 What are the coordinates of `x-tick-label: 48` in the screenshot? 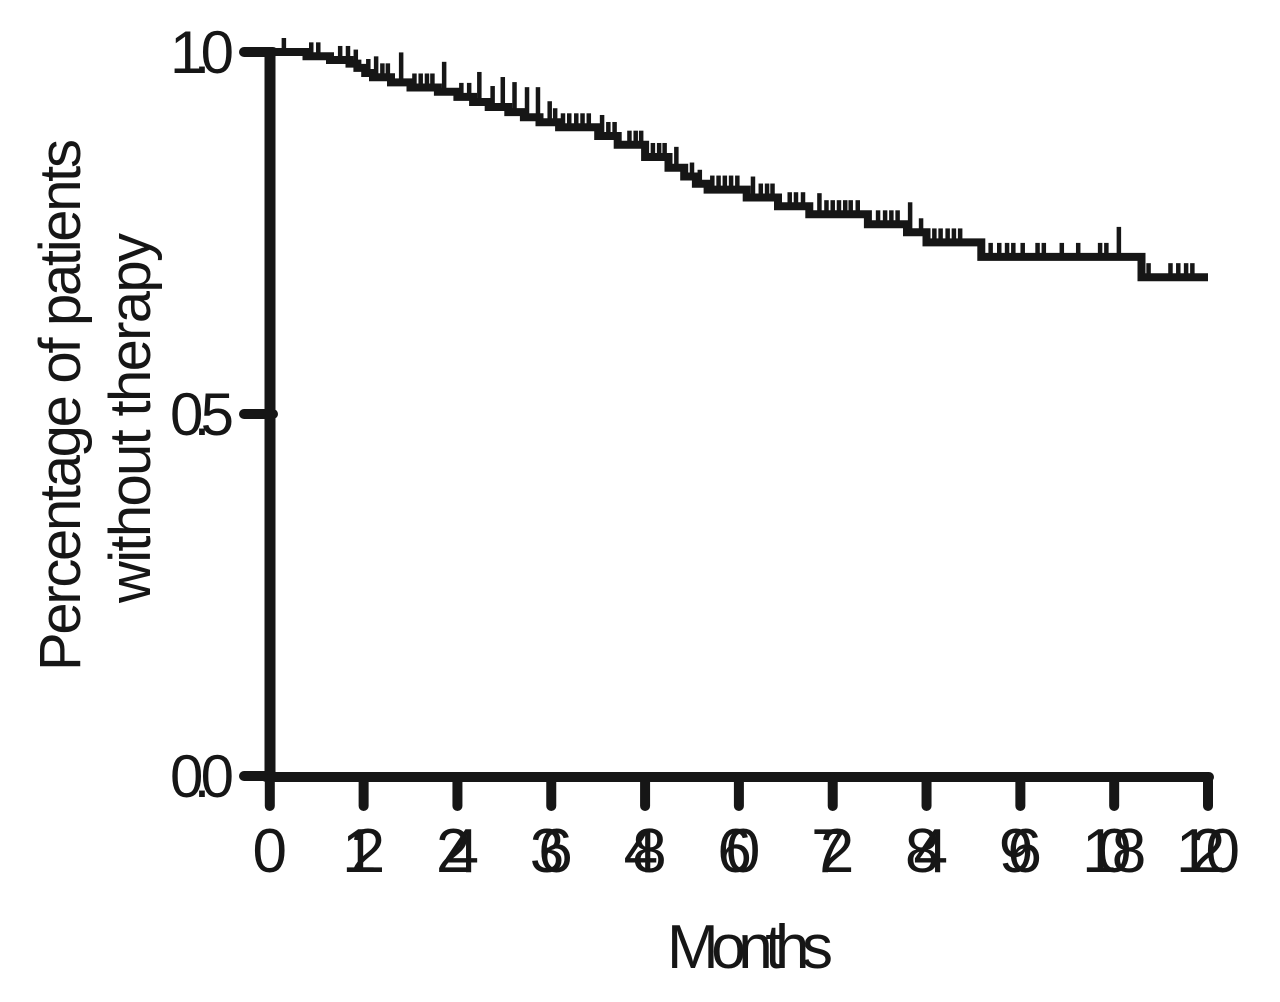 It's located at (645, 851).